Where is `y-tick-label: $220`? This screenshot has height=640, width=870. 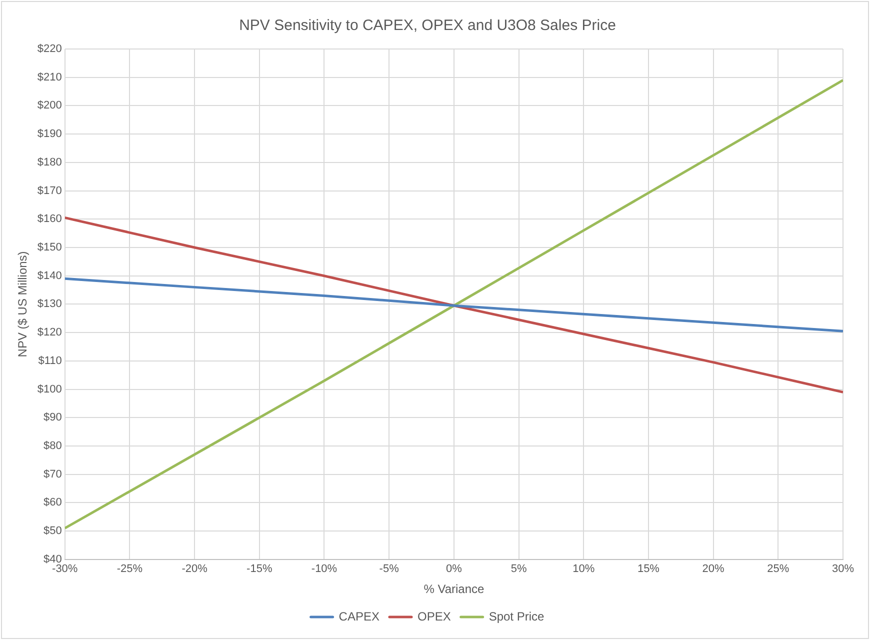 y-tick-label: $220 is located at coordinates (49, 49).